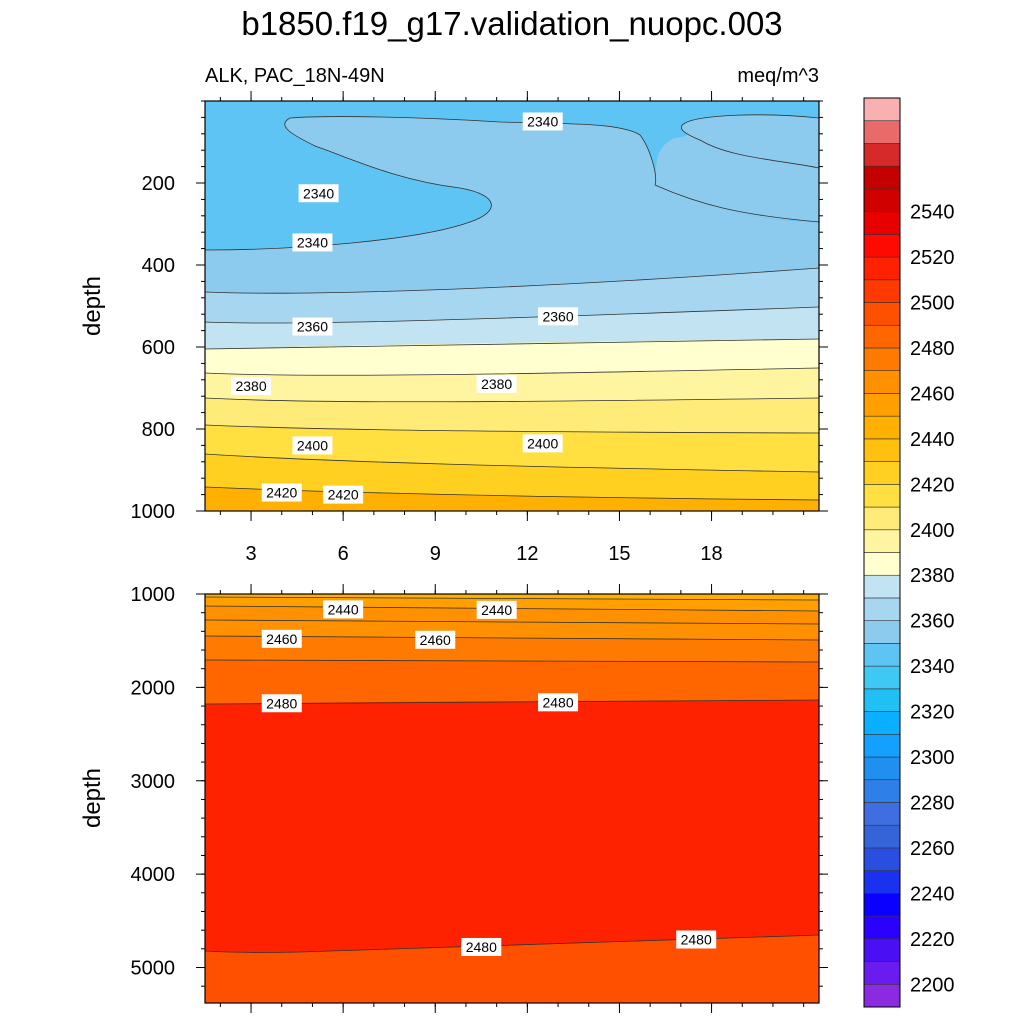  Describe the element at coordinates (511, 23) in the screenshot. I see `chart-title: b1850.f19_g17.validation_nuopc.003` at that location.